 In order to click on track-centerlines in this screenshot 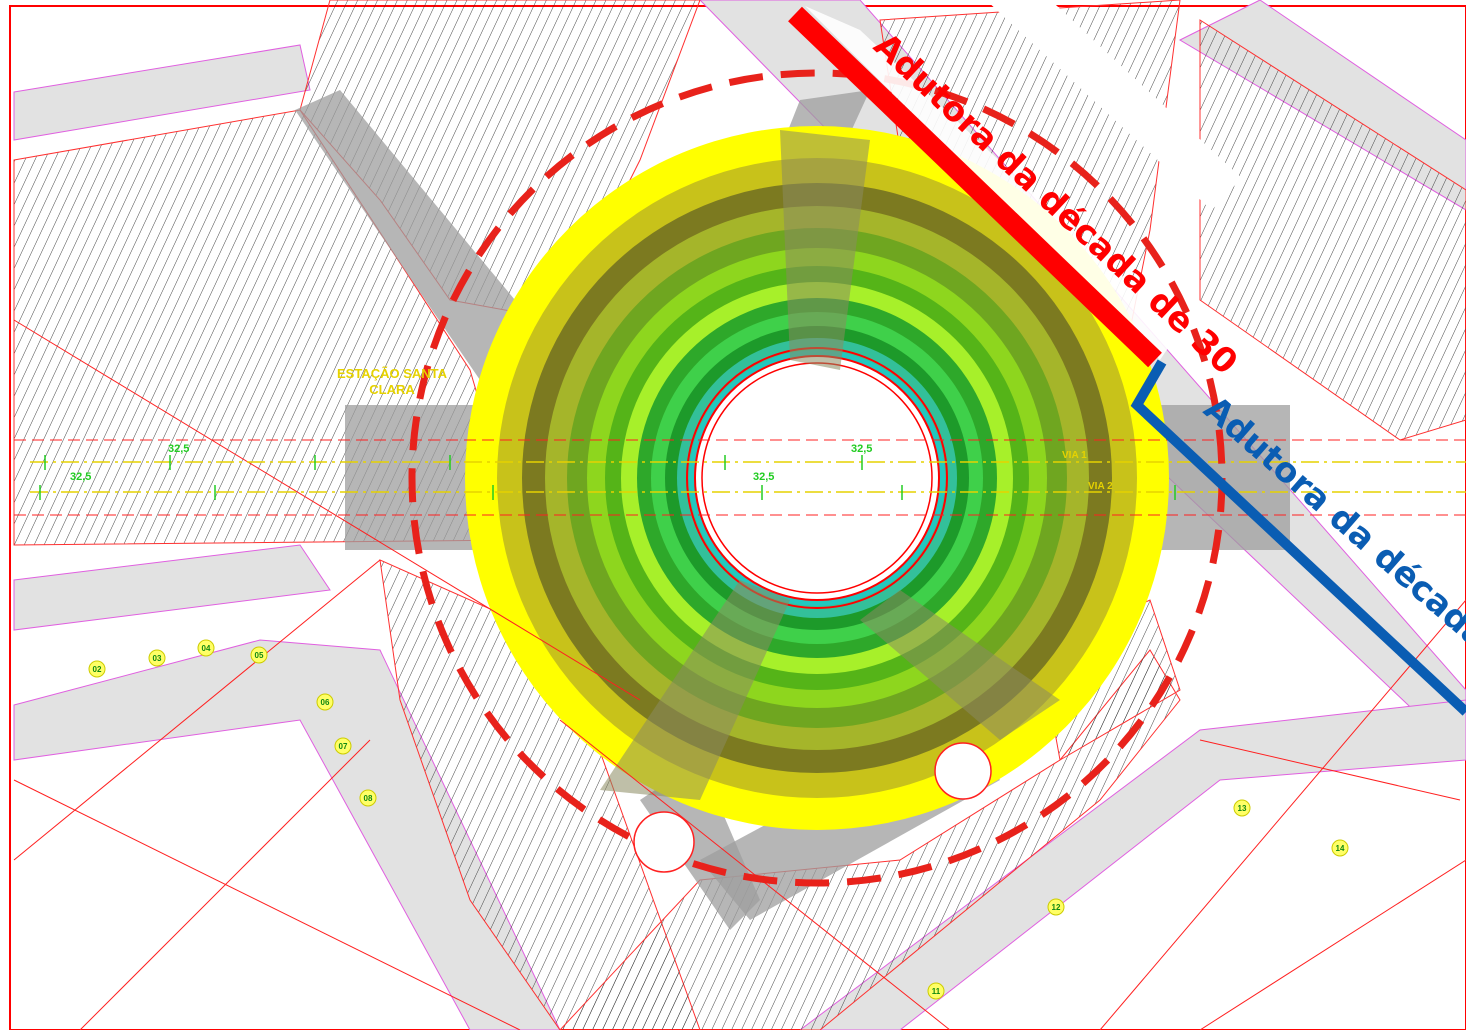, I will do `click(748, 477)`.